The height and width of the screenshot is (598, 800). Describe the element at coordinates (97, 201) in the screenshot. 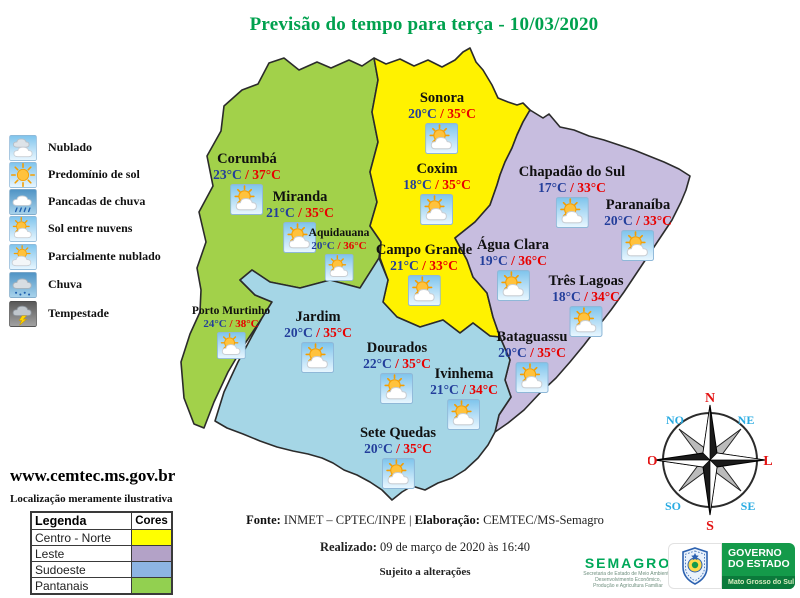

I see `legend-item-label: Pancadas de chuva` at that location.